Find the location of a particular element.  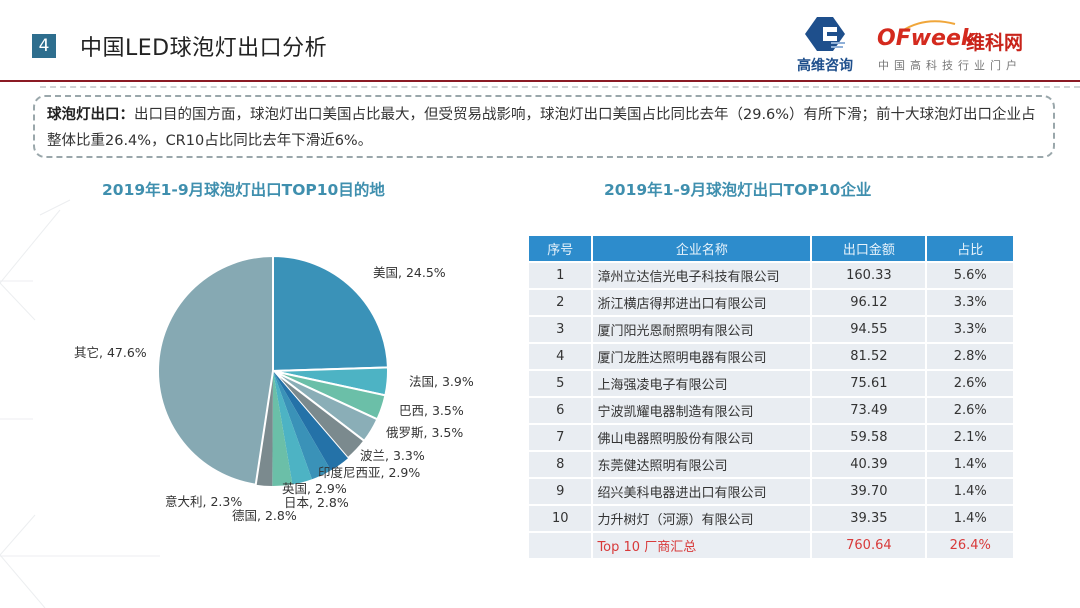

cell-amount: 59.58 is located at coordinates (869, 437).